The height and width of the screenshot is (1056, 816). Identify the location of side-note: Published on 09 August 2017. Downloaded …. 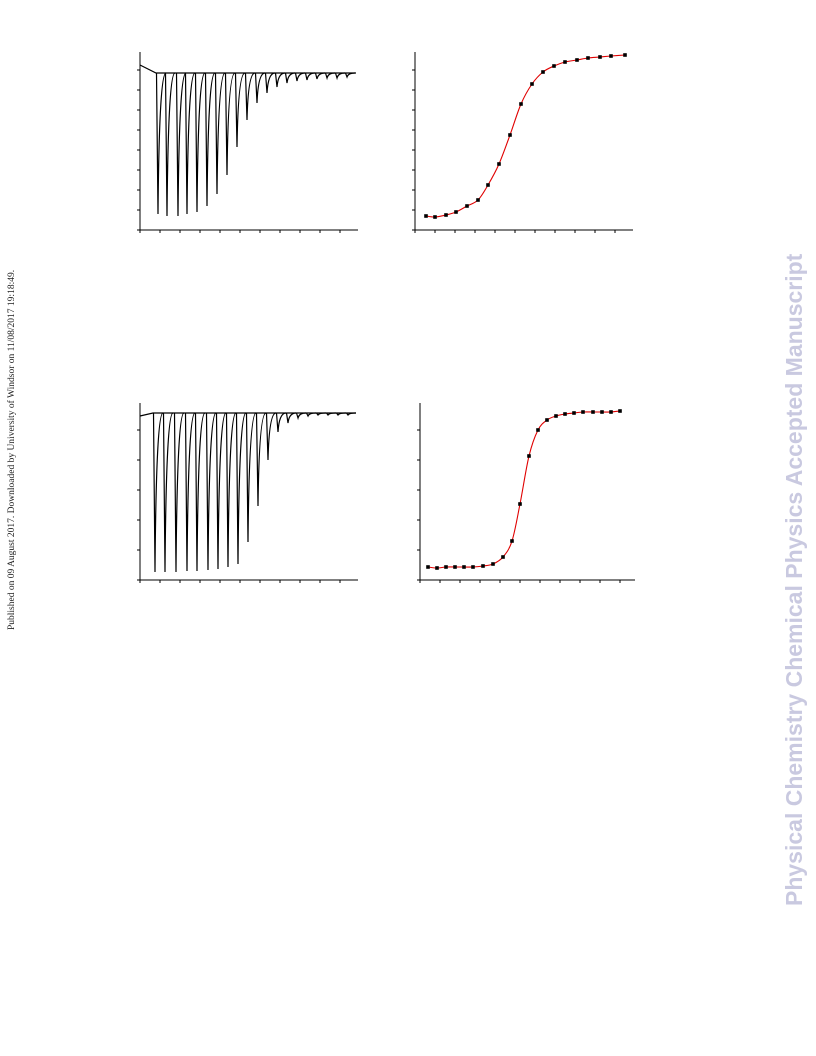
(11, 450).